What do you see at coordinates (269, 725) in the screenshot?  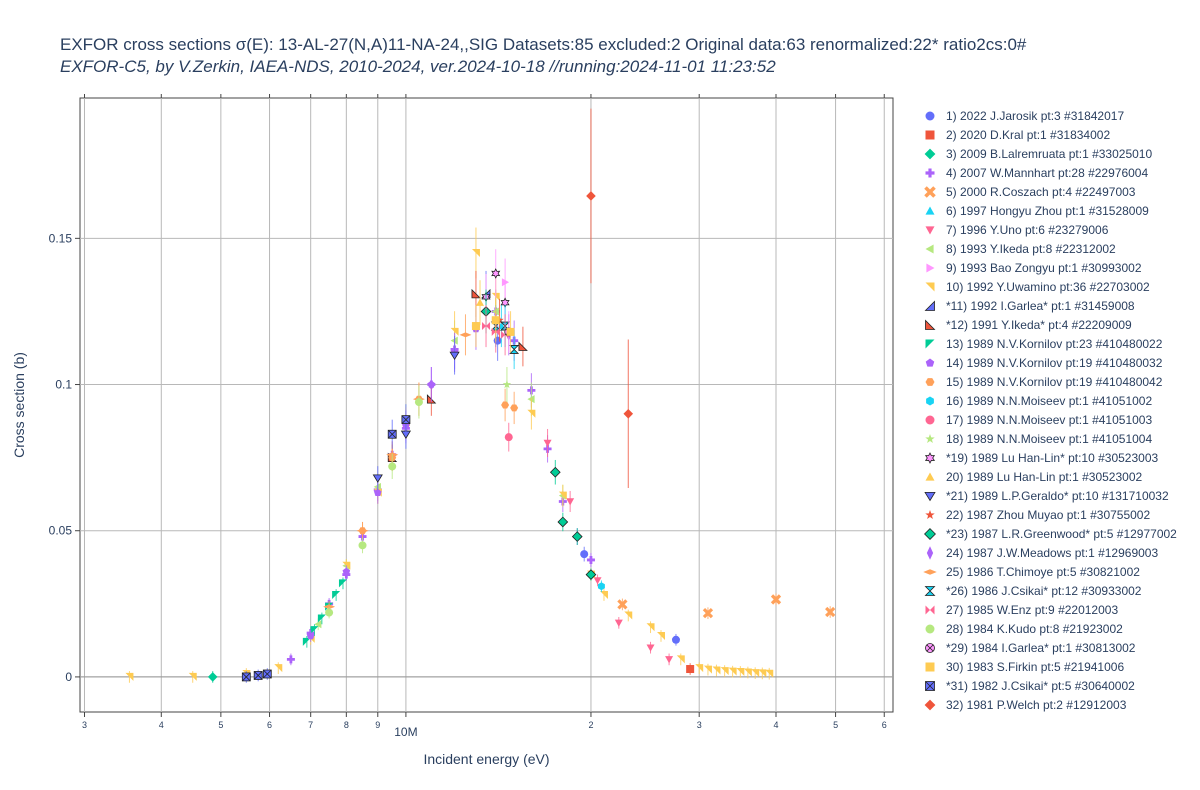 I see `x-tick-label: 6` at bounding box center [269, 725].